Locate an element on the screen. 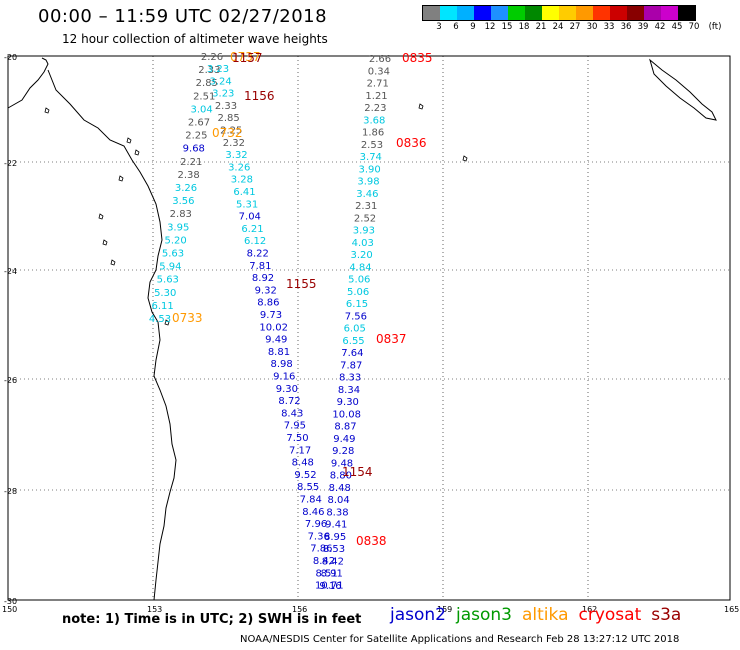  wave-height-value: 4.03 is located at coordinates (363, 243).